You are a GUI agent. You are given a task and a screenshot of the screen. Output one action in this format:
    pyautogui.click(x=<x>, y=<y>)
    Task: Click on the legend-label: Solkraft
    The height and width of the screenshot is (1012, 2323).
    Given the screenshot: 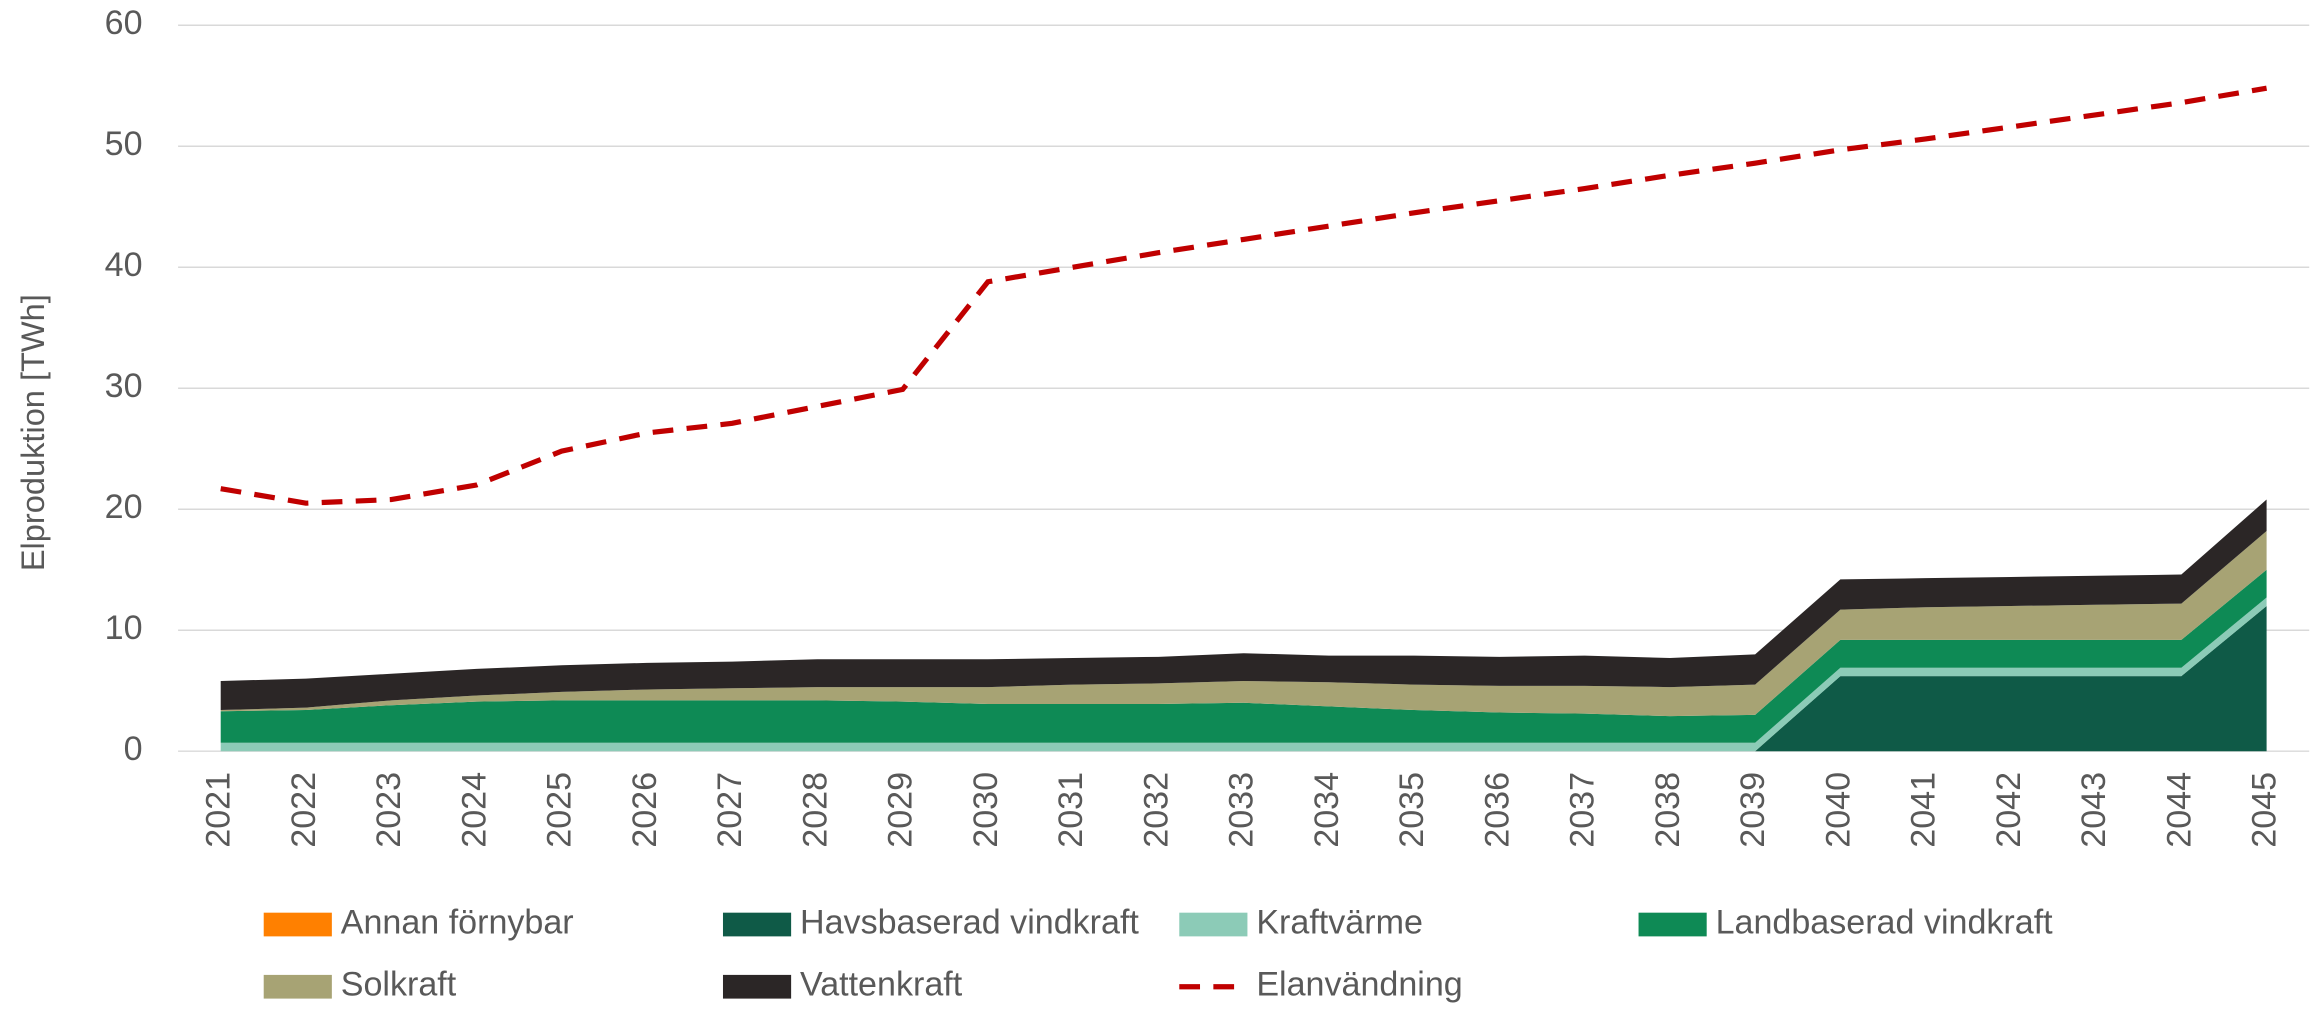 What is the action you would take?
    pyautogui.click(x=399, y=985)
    